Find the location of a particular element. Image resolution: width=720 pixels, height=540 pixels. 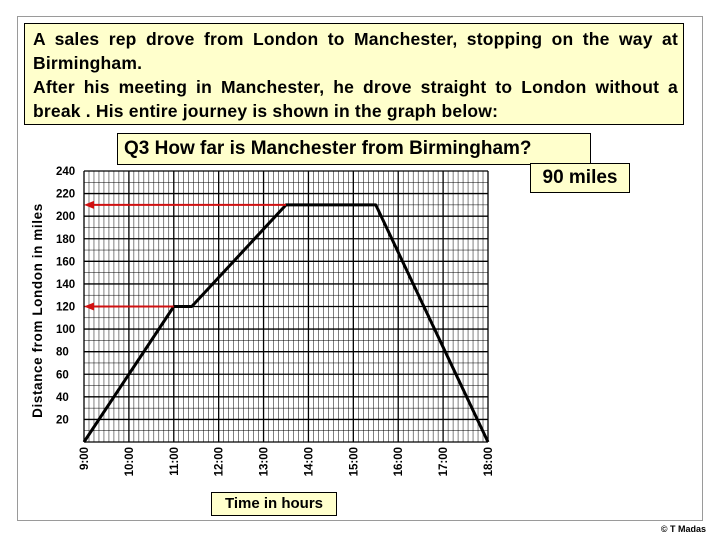

x-tick-label: 10:00 is located at coordinates (130, 461).